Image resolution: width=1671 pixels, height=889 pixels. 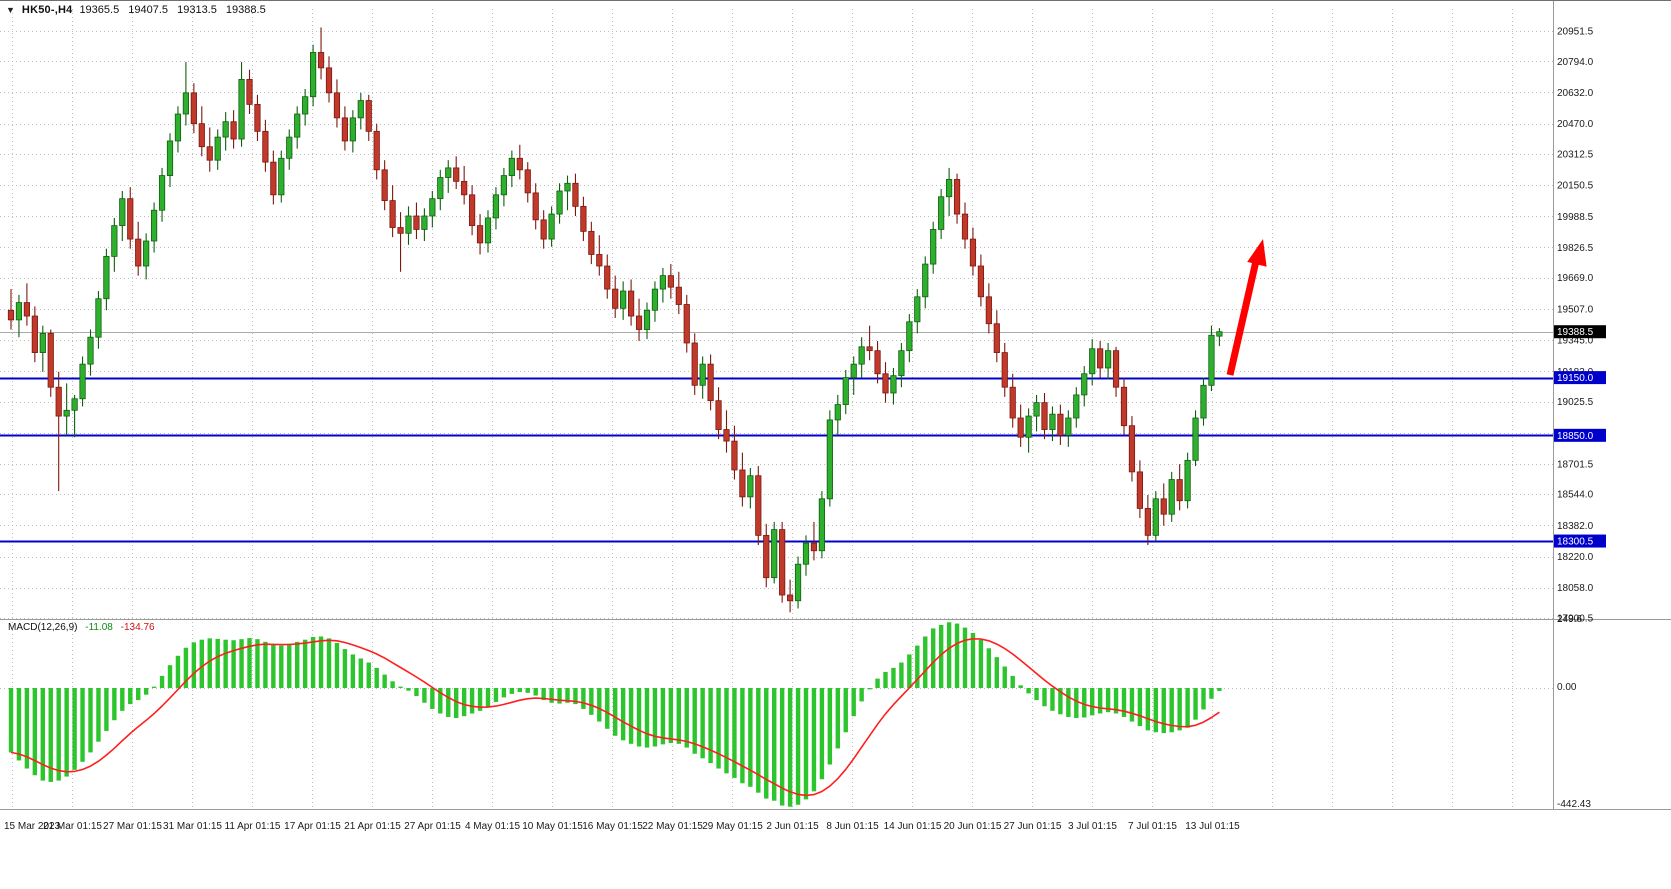 What do you see at coordinates (1570, 619) in the screenshot?
I see `macd-axis-max: 249.6` at bounding box center [1570, 619].